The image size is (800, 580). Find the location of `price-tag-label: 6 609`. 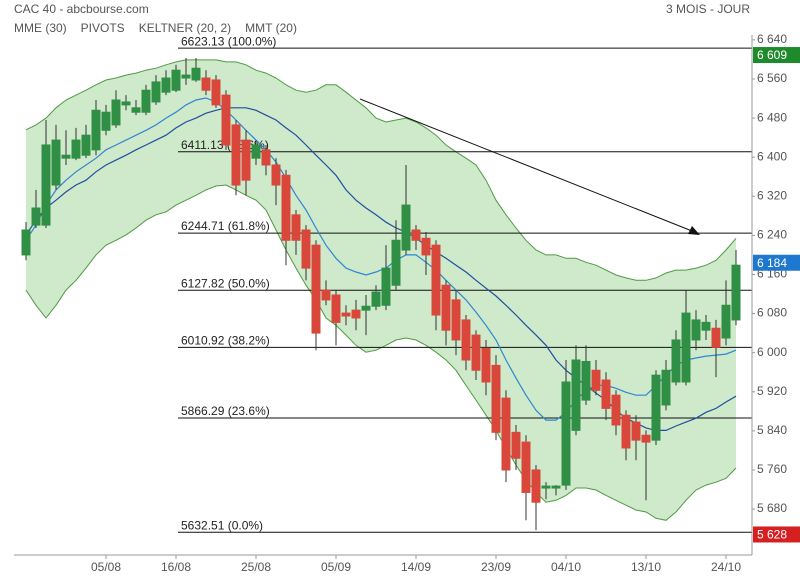

price-tag-label: 6 609 is located at coordinates (772, 55).